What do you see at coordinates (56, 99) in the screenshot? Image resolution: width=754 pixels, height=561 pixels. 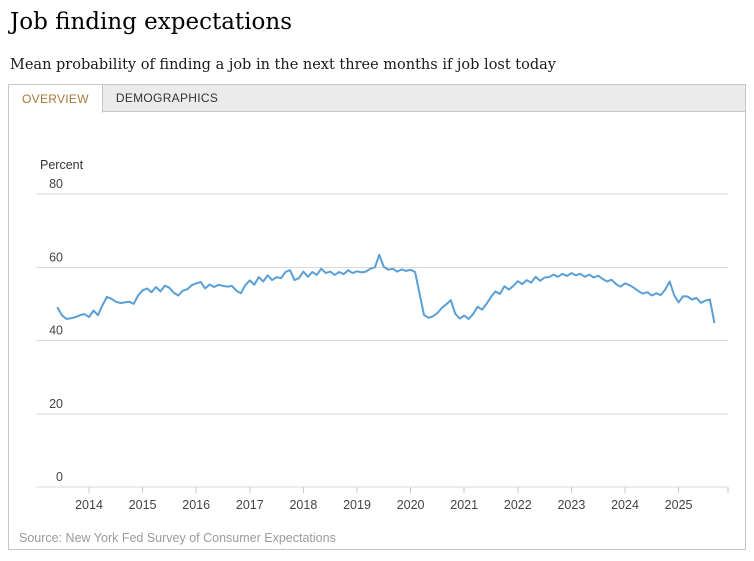 I see `tab-overview: OVERVIEW` at bounding box center [56, 99].